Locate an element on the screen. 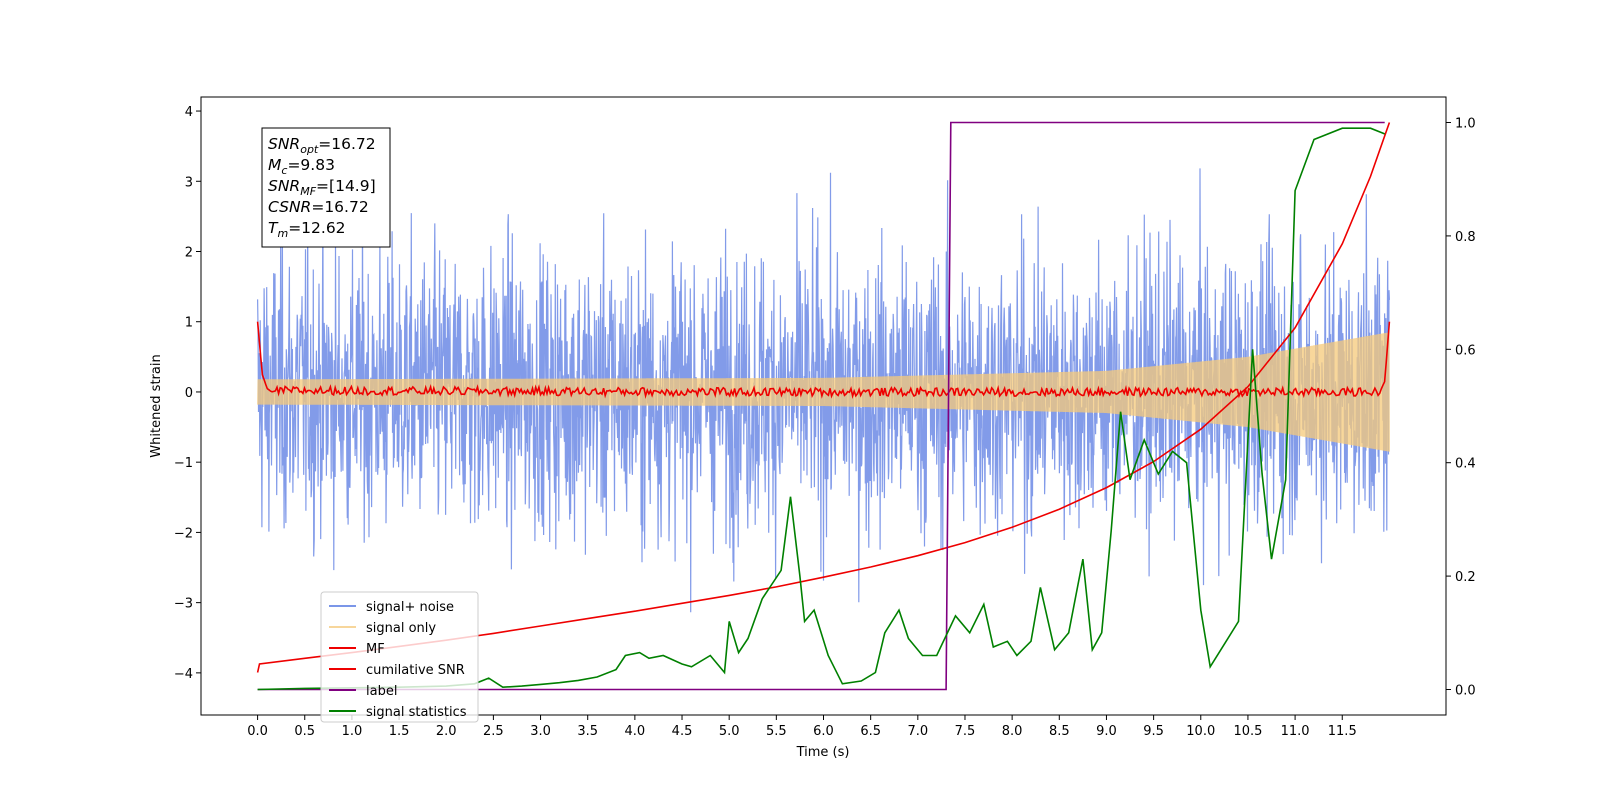 The image size is (1600, 800). x-tick-label: 7.0 is located at coordinates (917, 731).